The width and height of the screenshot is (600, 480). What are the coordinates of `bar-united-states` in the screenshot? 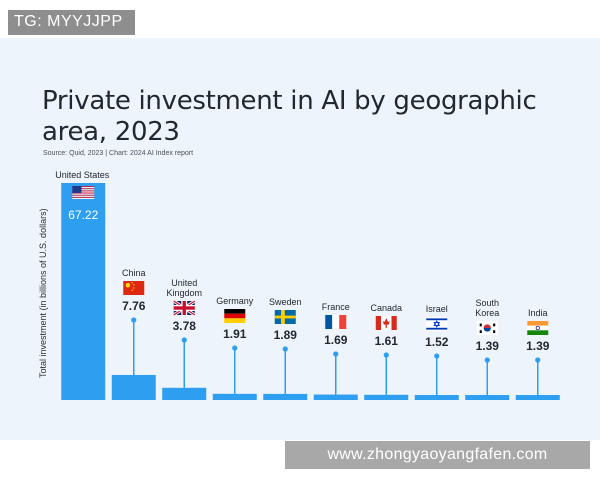 It's located at (83, 291).